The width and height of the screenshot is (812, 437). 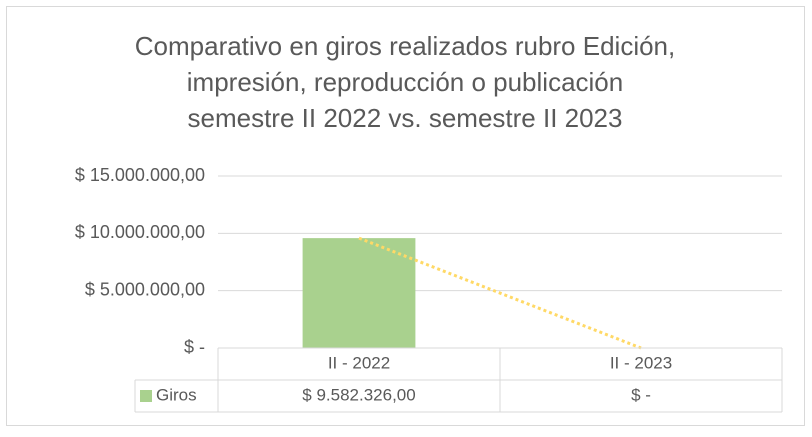 I want to click on trendline, so click(x=500, y=293).